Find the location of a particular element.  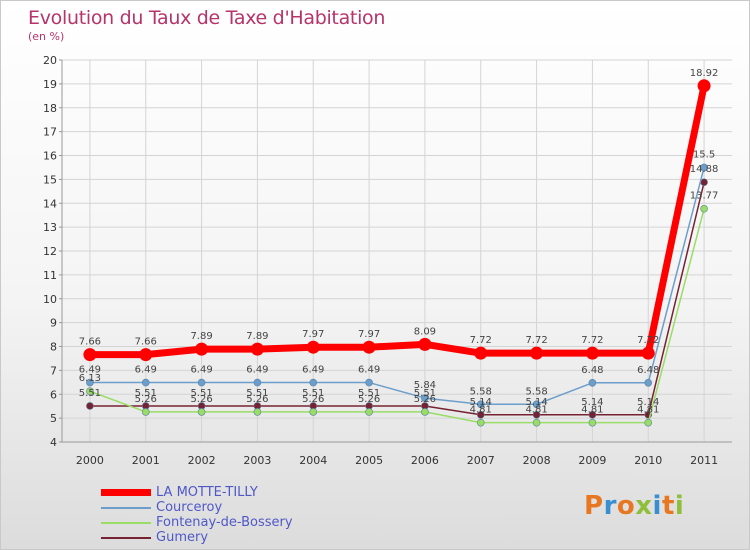

y-tick-label: 5 is located at coordinates (53, 418).